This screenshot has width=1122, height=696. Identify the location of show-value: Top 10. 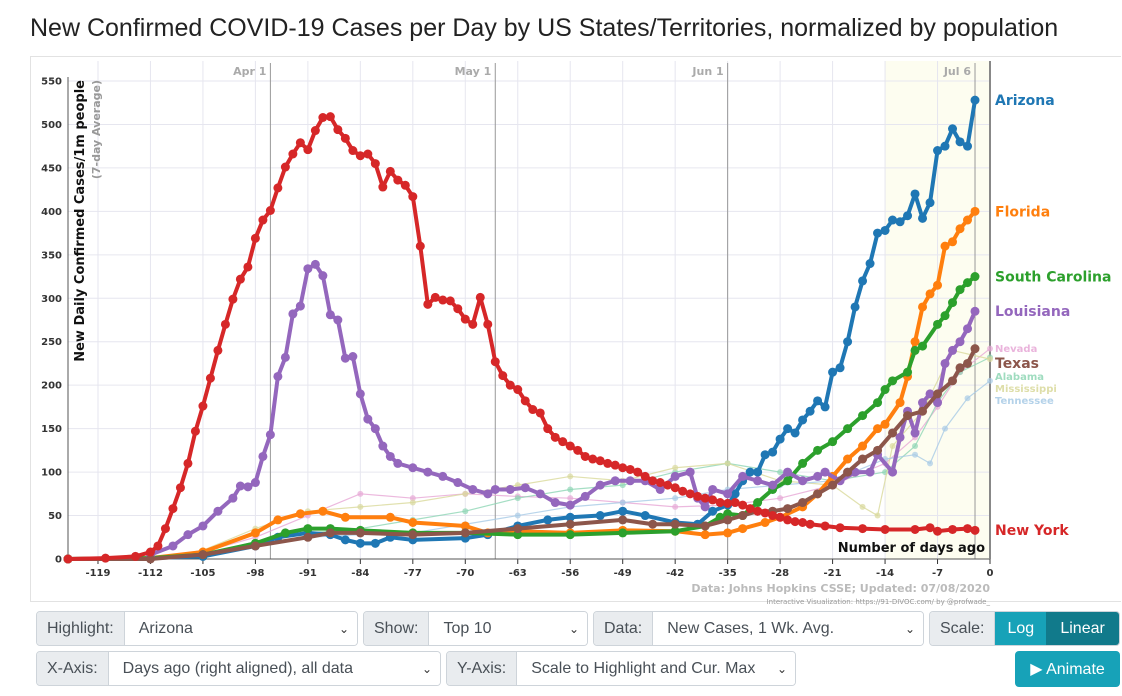
(467, 628).